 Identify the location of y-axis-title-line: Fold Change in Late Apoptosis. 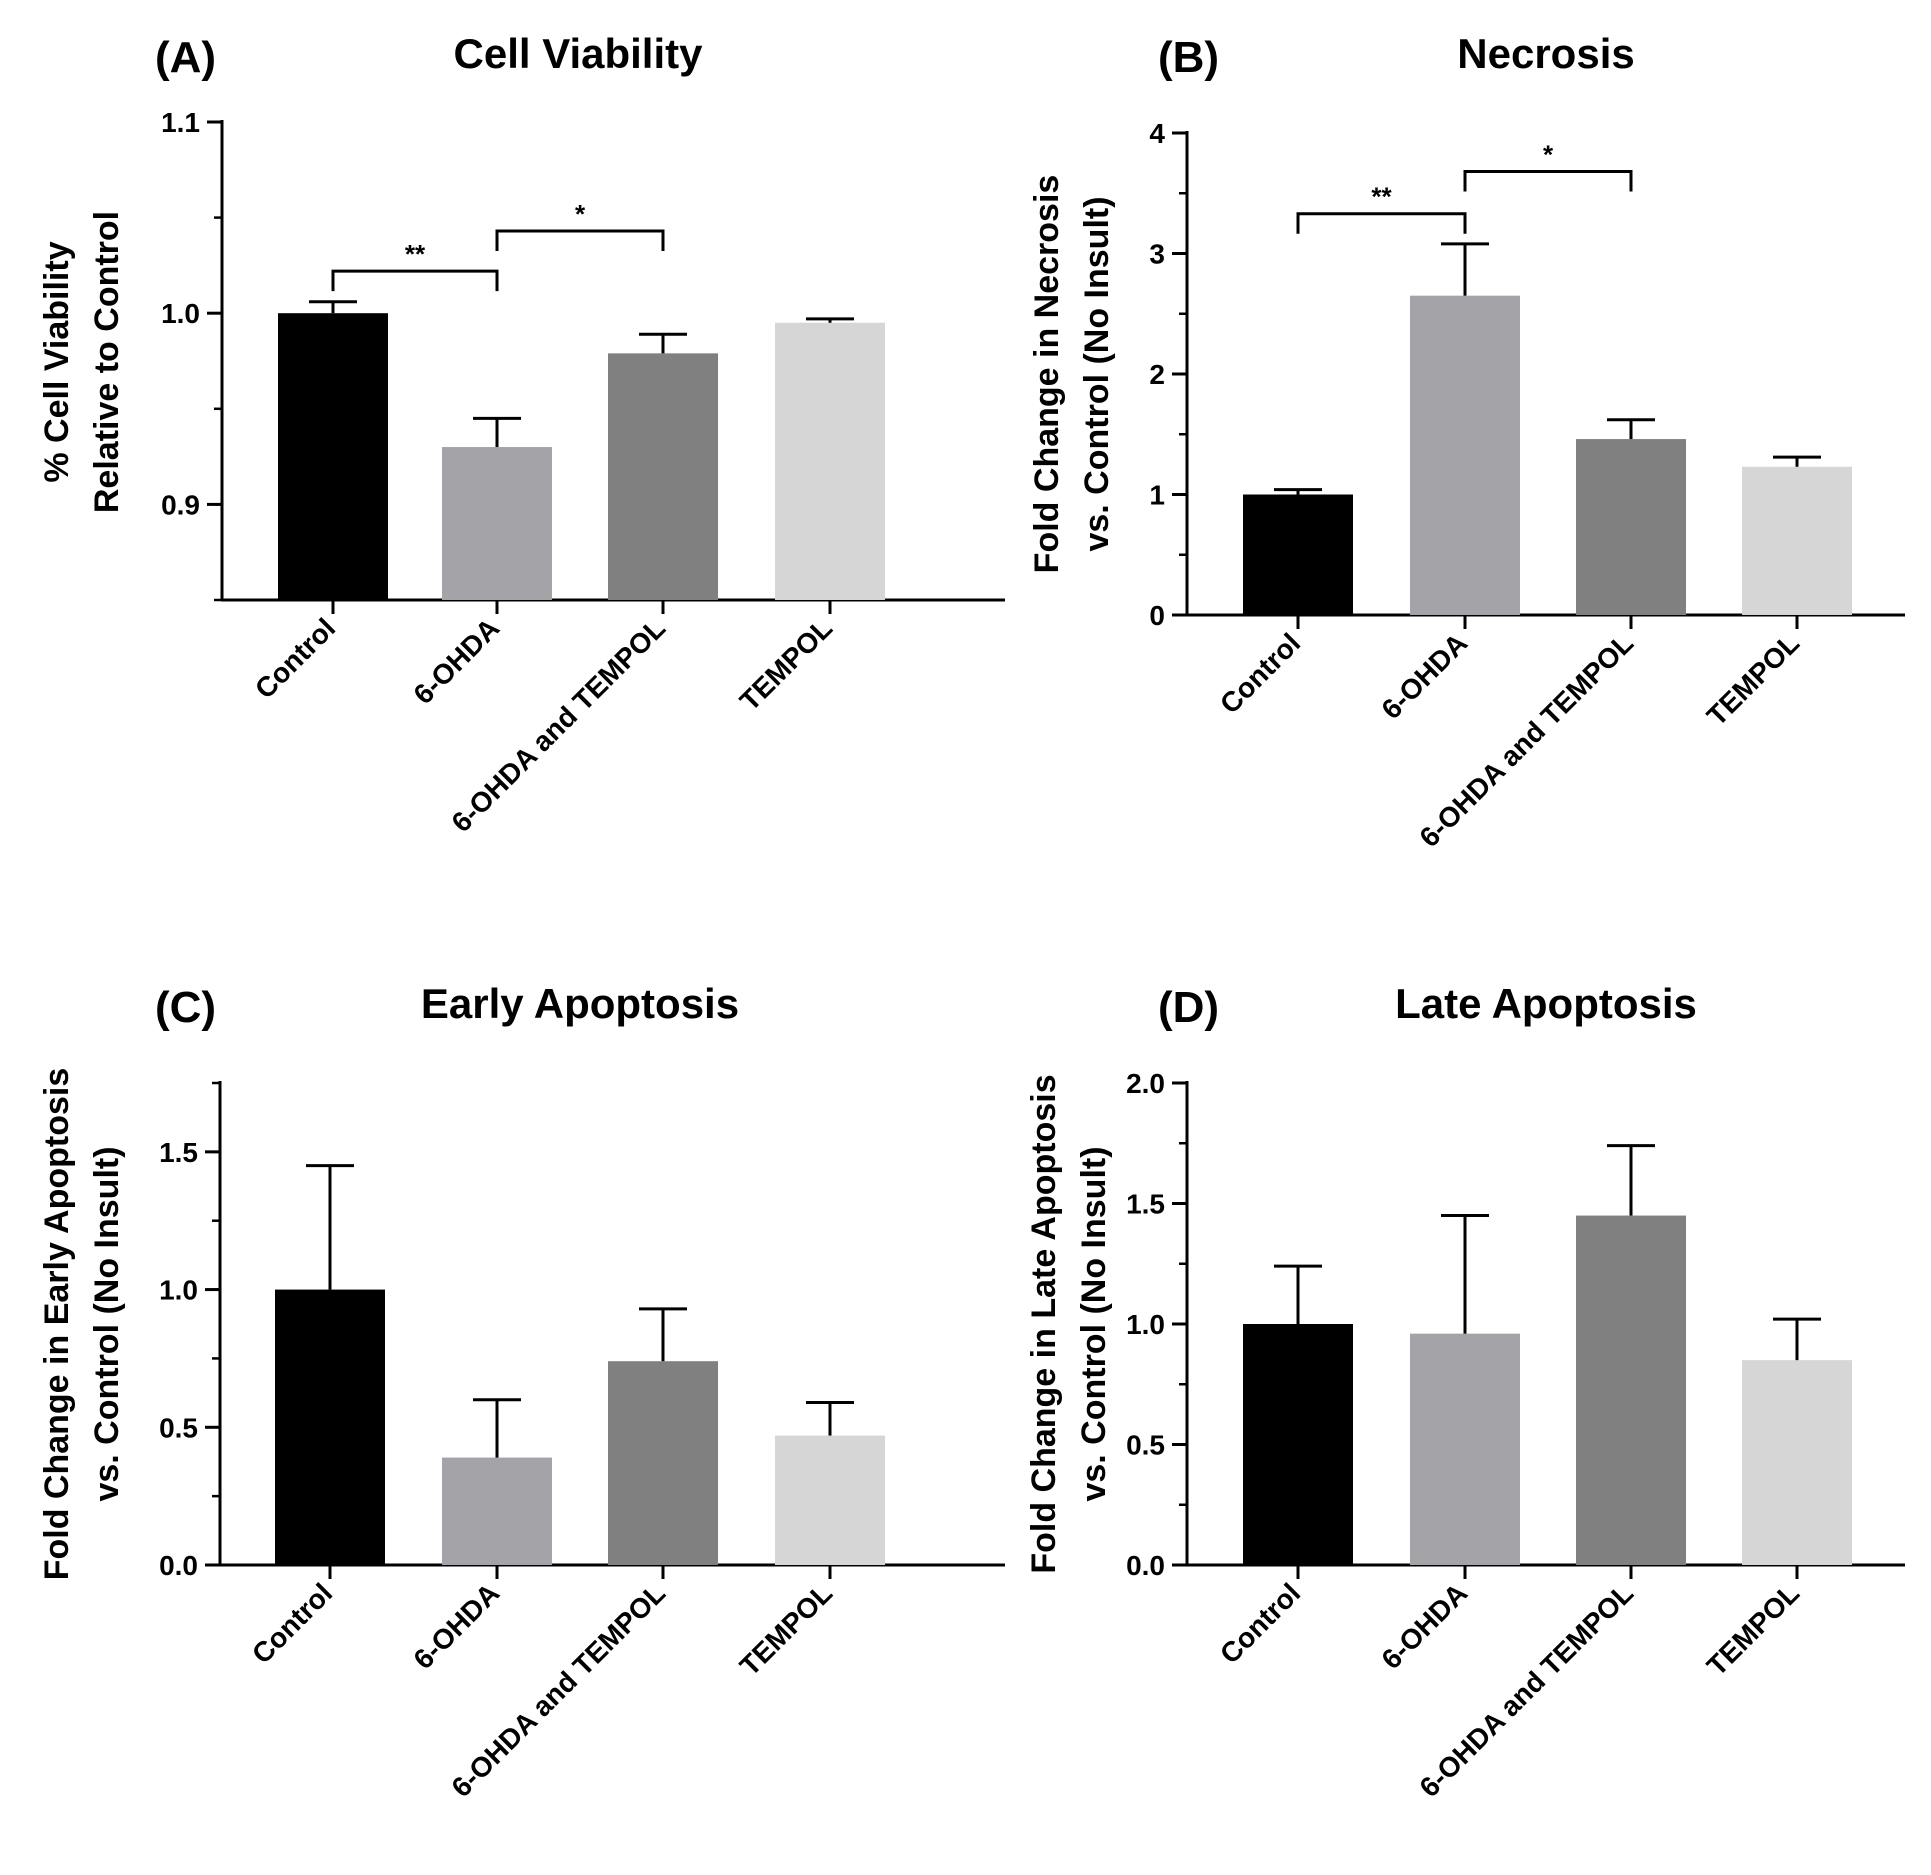
(1044, 1323).